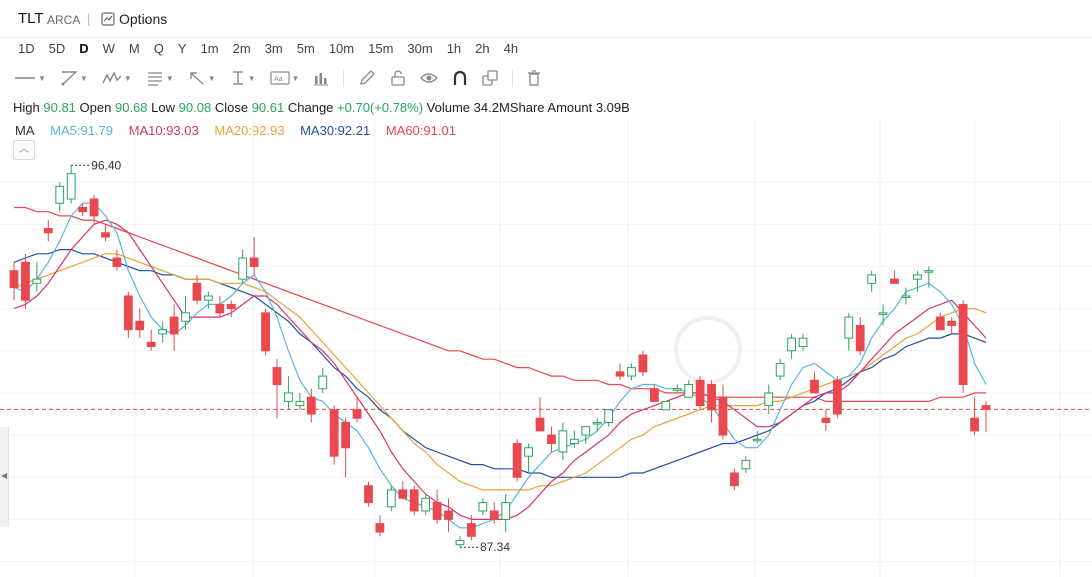 The width and height of the screenshot is (1092, 577). Describe the element at coordinates (341, 48) in the screenshot. I see `period-10m: 10m` at that location.